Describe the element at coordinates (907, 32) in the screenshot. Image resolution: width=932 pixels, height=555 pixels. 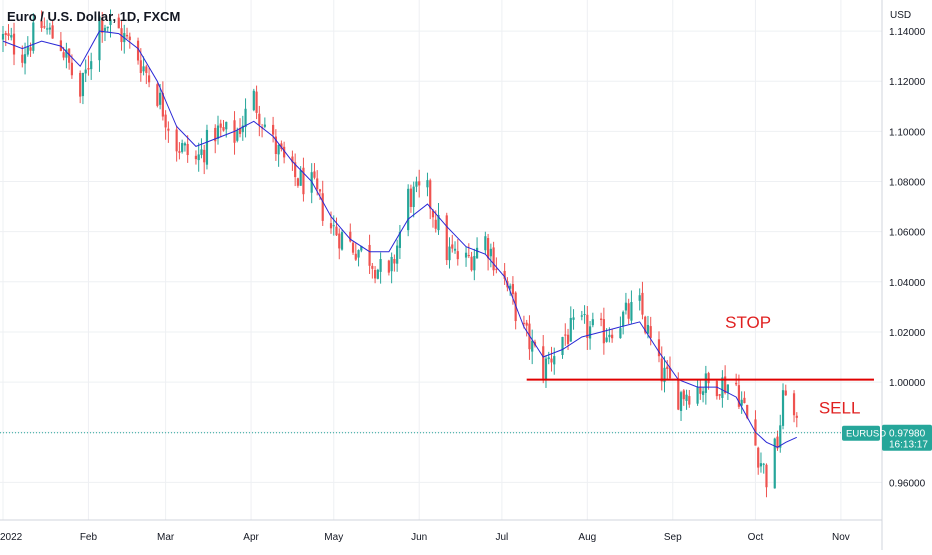
I see `y-tick-label: 1.14000` at that location.